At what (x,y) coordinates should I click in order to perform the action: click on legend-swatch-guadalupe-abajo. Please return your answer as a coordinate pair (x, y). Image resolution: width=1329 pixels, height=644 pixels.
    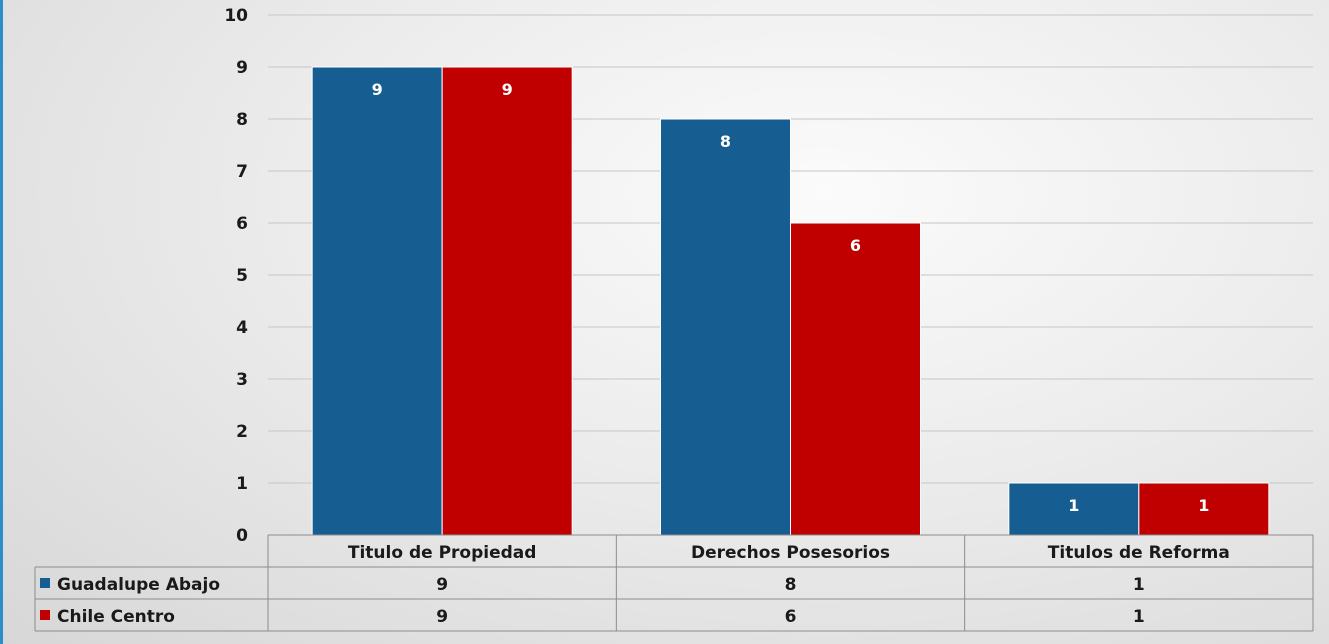
    Looking at the image, I should click on (45, 583).